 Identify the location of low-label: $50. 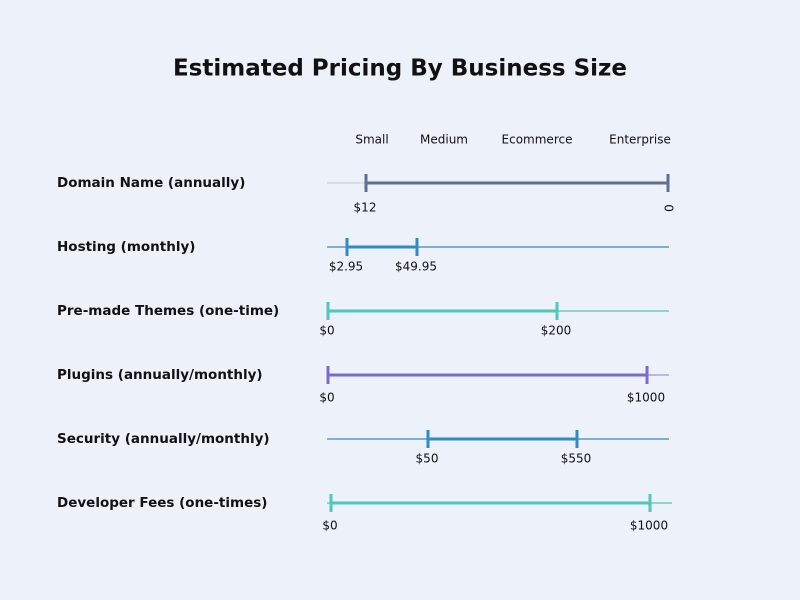
(427, 459).